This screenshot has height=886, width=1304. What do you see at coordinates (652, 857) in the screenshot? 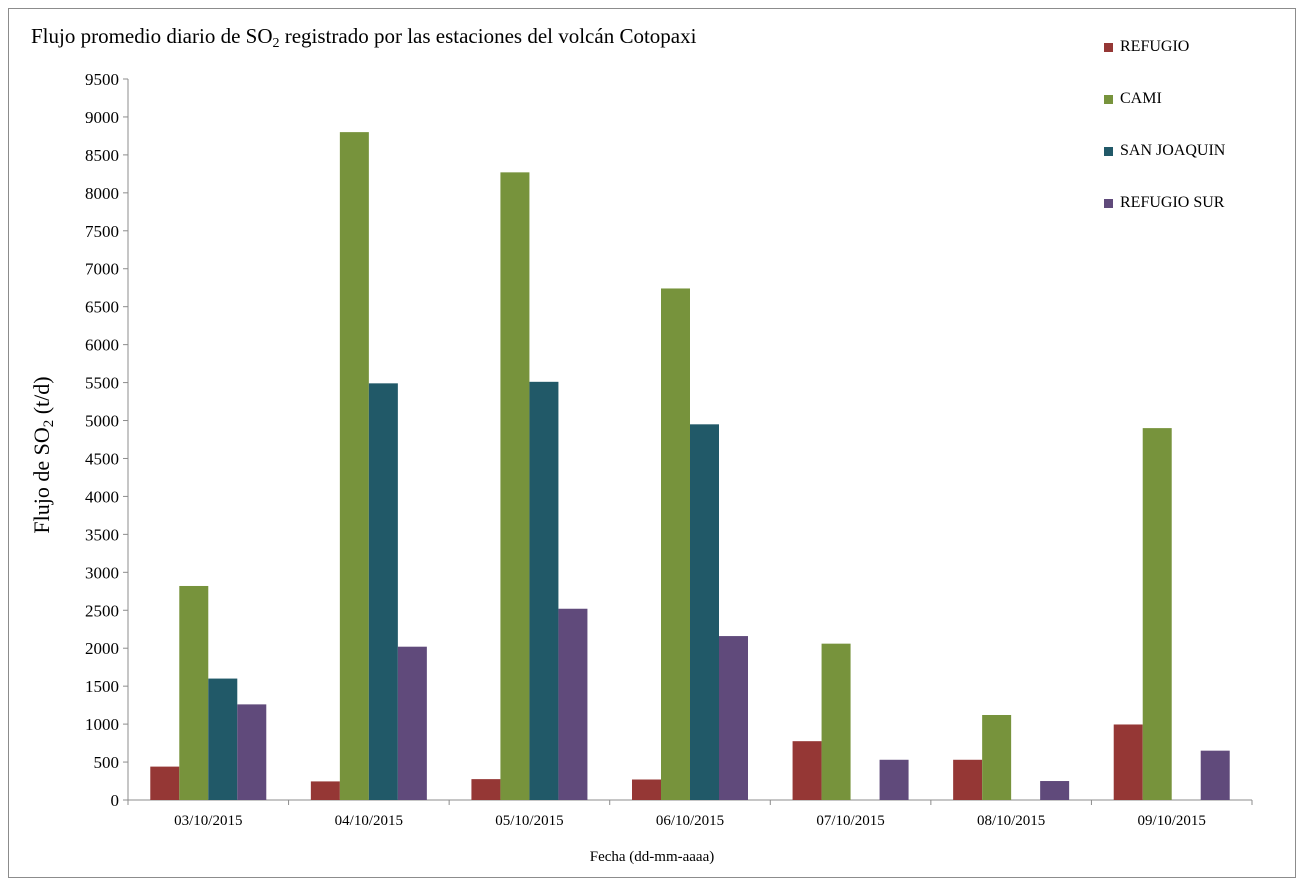
I see `x-axis-label: Fecha (dd-mm-aaaa)` at bounding box center [652, 857].